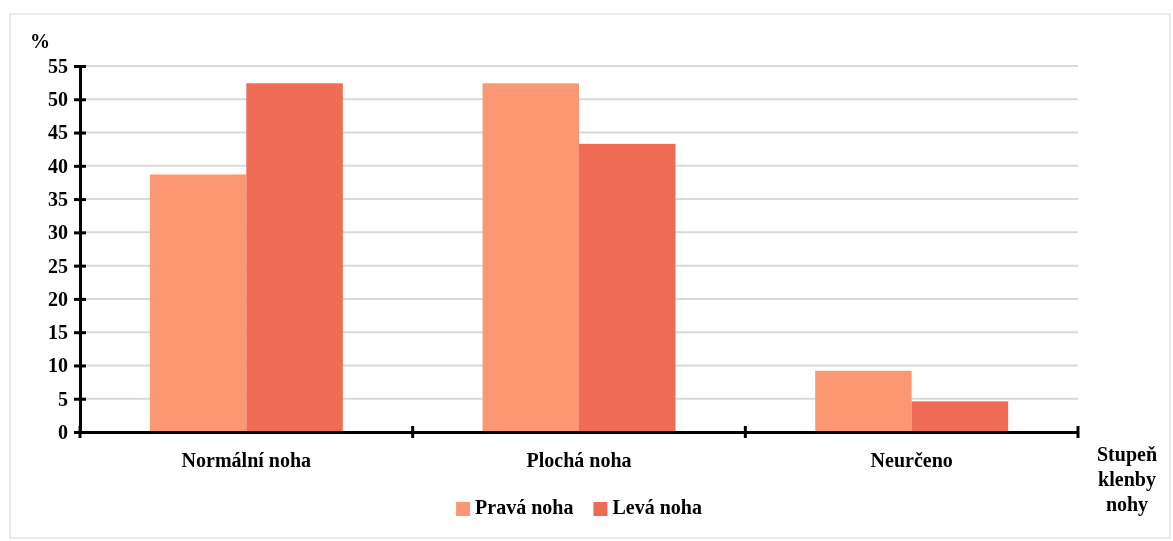 The height and width of the screenshot is (541, 1173). Describe the element at coordinates (40, 41) in the screenshot. I see `y-axis-title: %` at that location.